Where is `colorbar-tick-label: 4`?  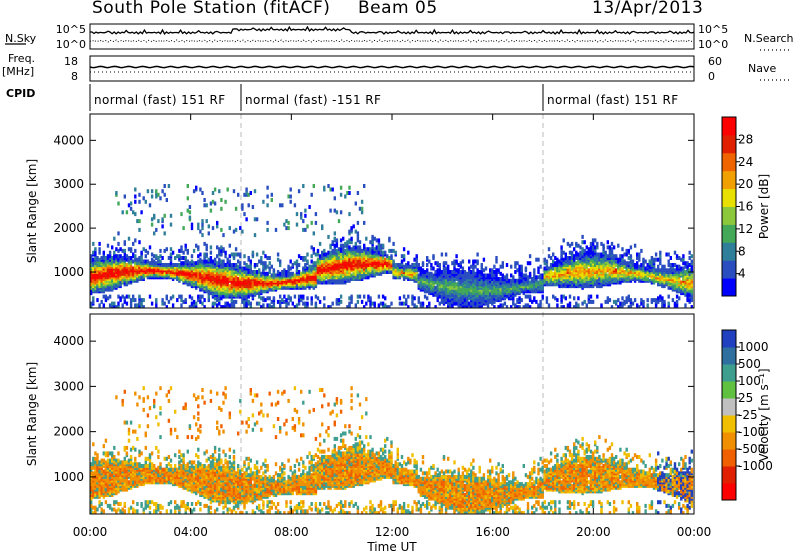
colorbar-tick-label: 4 is located at coordinates (742, 274).